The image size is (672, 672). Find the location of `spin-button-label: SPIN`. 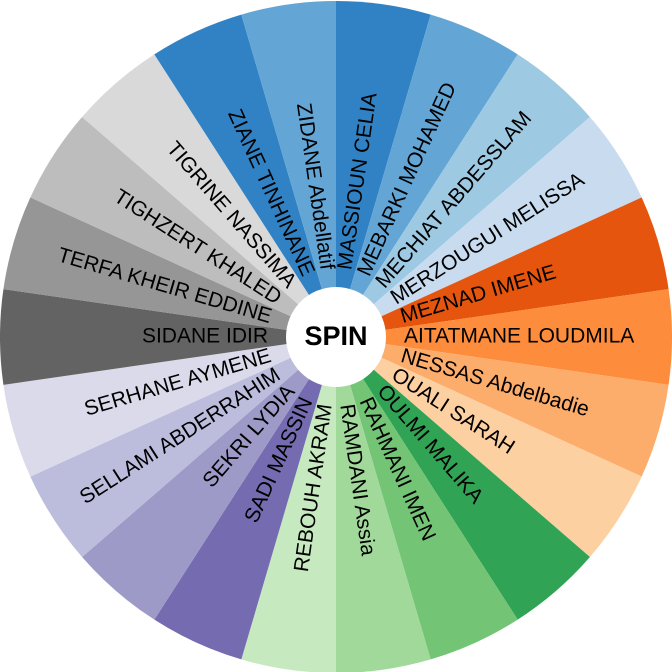

spin-button-label: SPIN is located at coordinates (335, 336).